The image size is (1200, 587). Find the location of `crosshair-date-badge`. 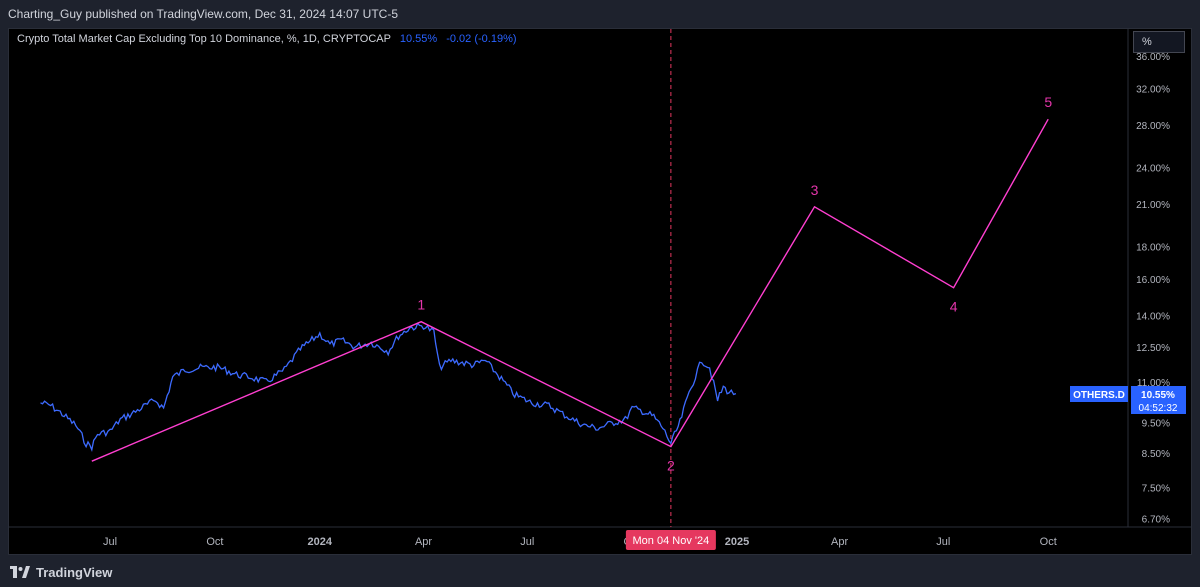

crosshair-date-badge is located at coordinates (670, 540).